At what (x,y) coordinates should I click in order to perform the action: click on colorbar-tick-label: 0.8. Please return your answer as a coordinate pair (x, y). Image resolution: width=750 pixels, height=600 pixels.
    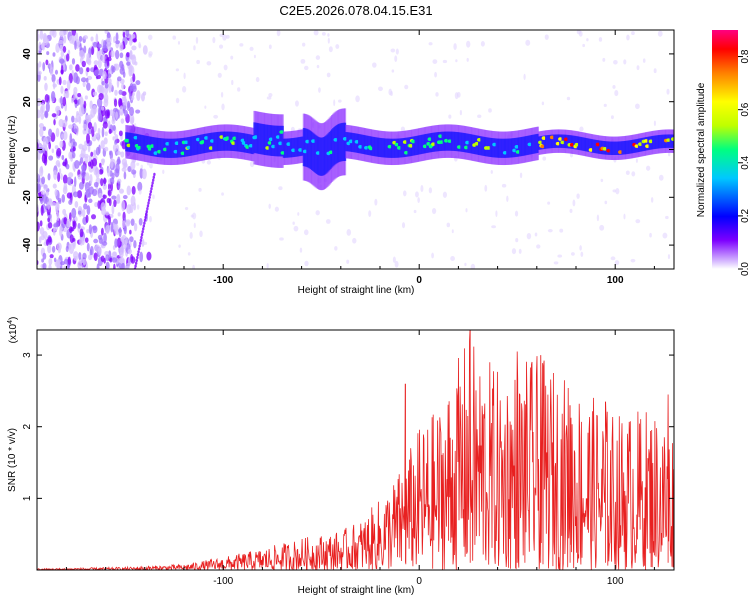
    Looking at the image, I should click on (745, 56).